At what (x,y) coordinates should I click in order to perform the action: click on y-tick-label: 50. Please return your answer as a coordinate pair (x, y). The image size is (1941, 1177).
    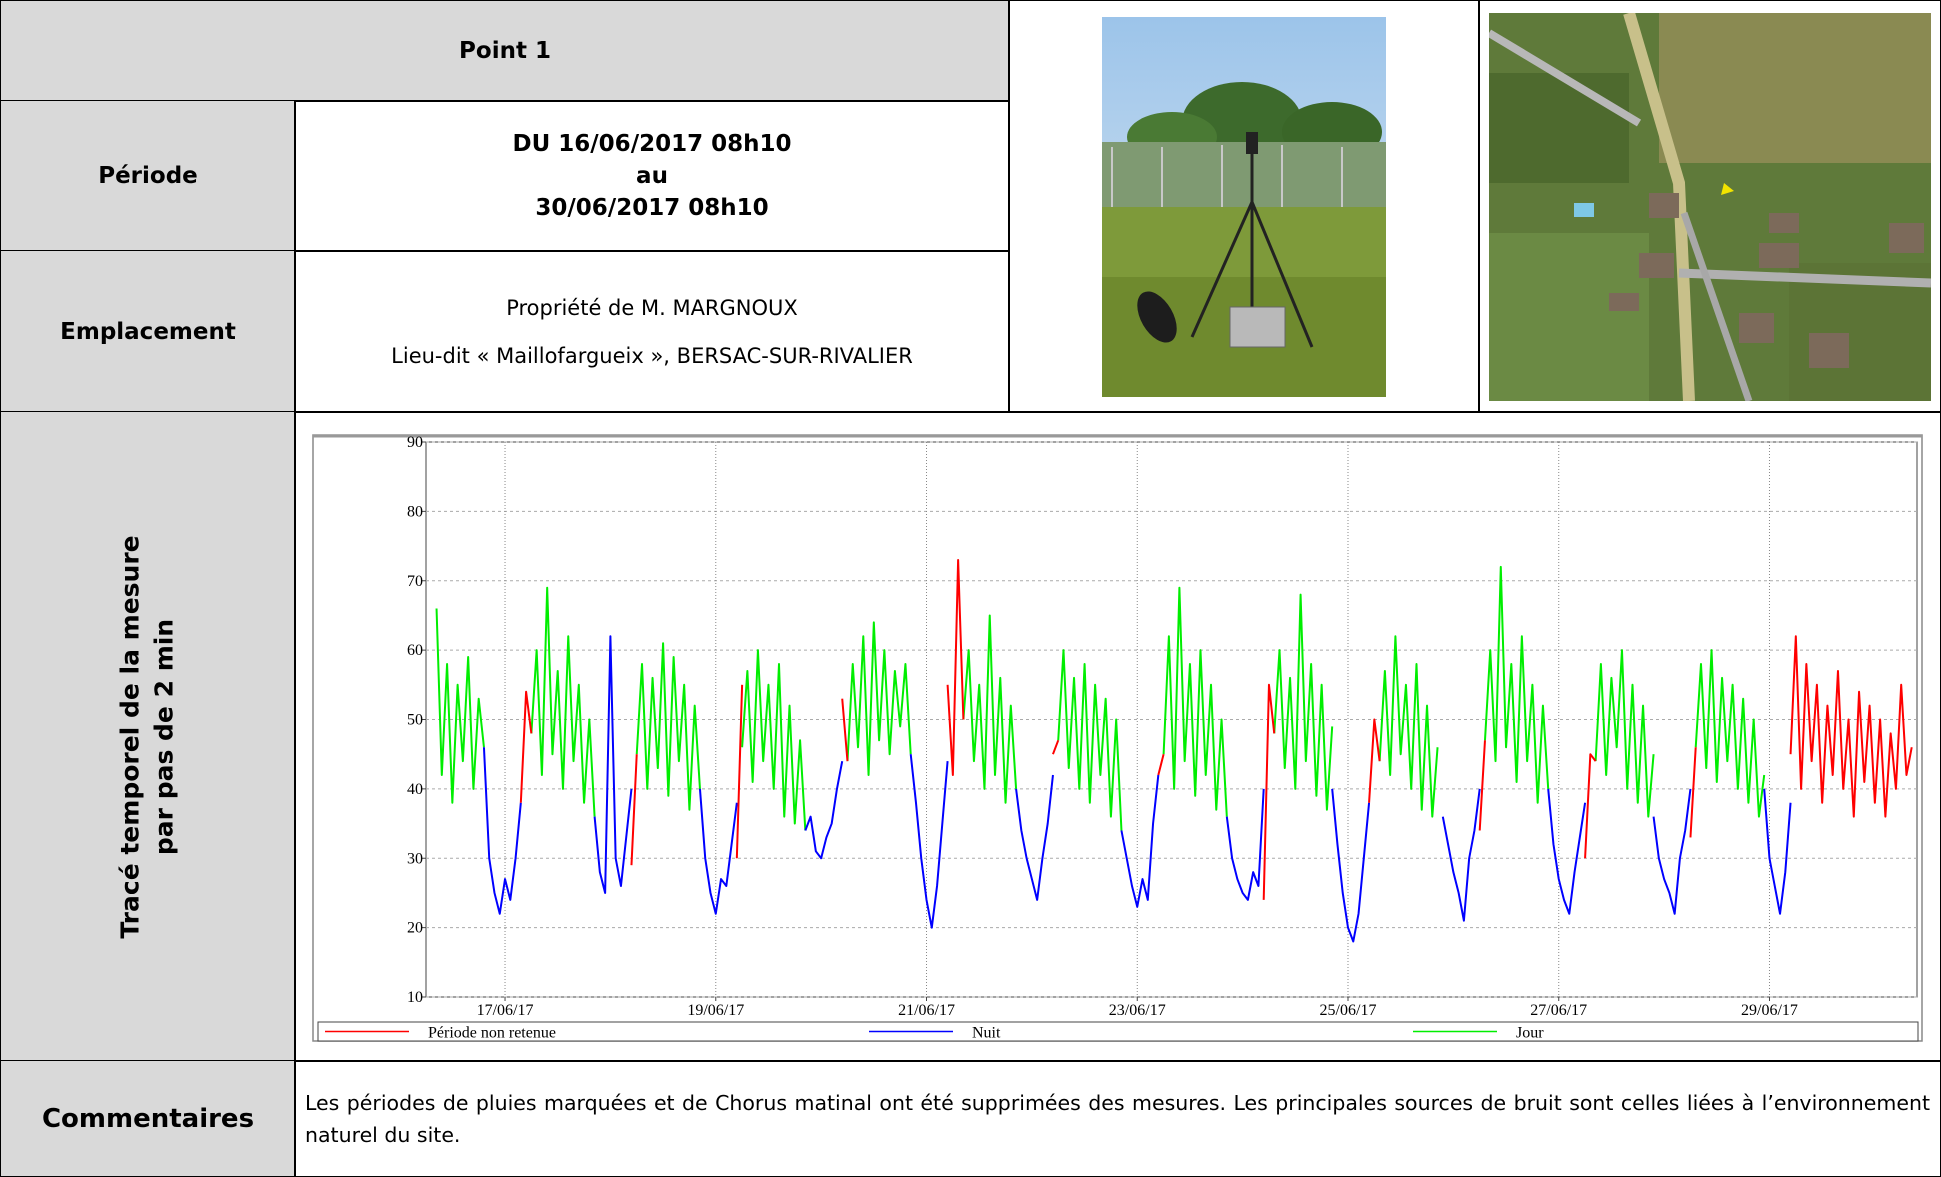
    Looking at the image, I should click on (415, 720).